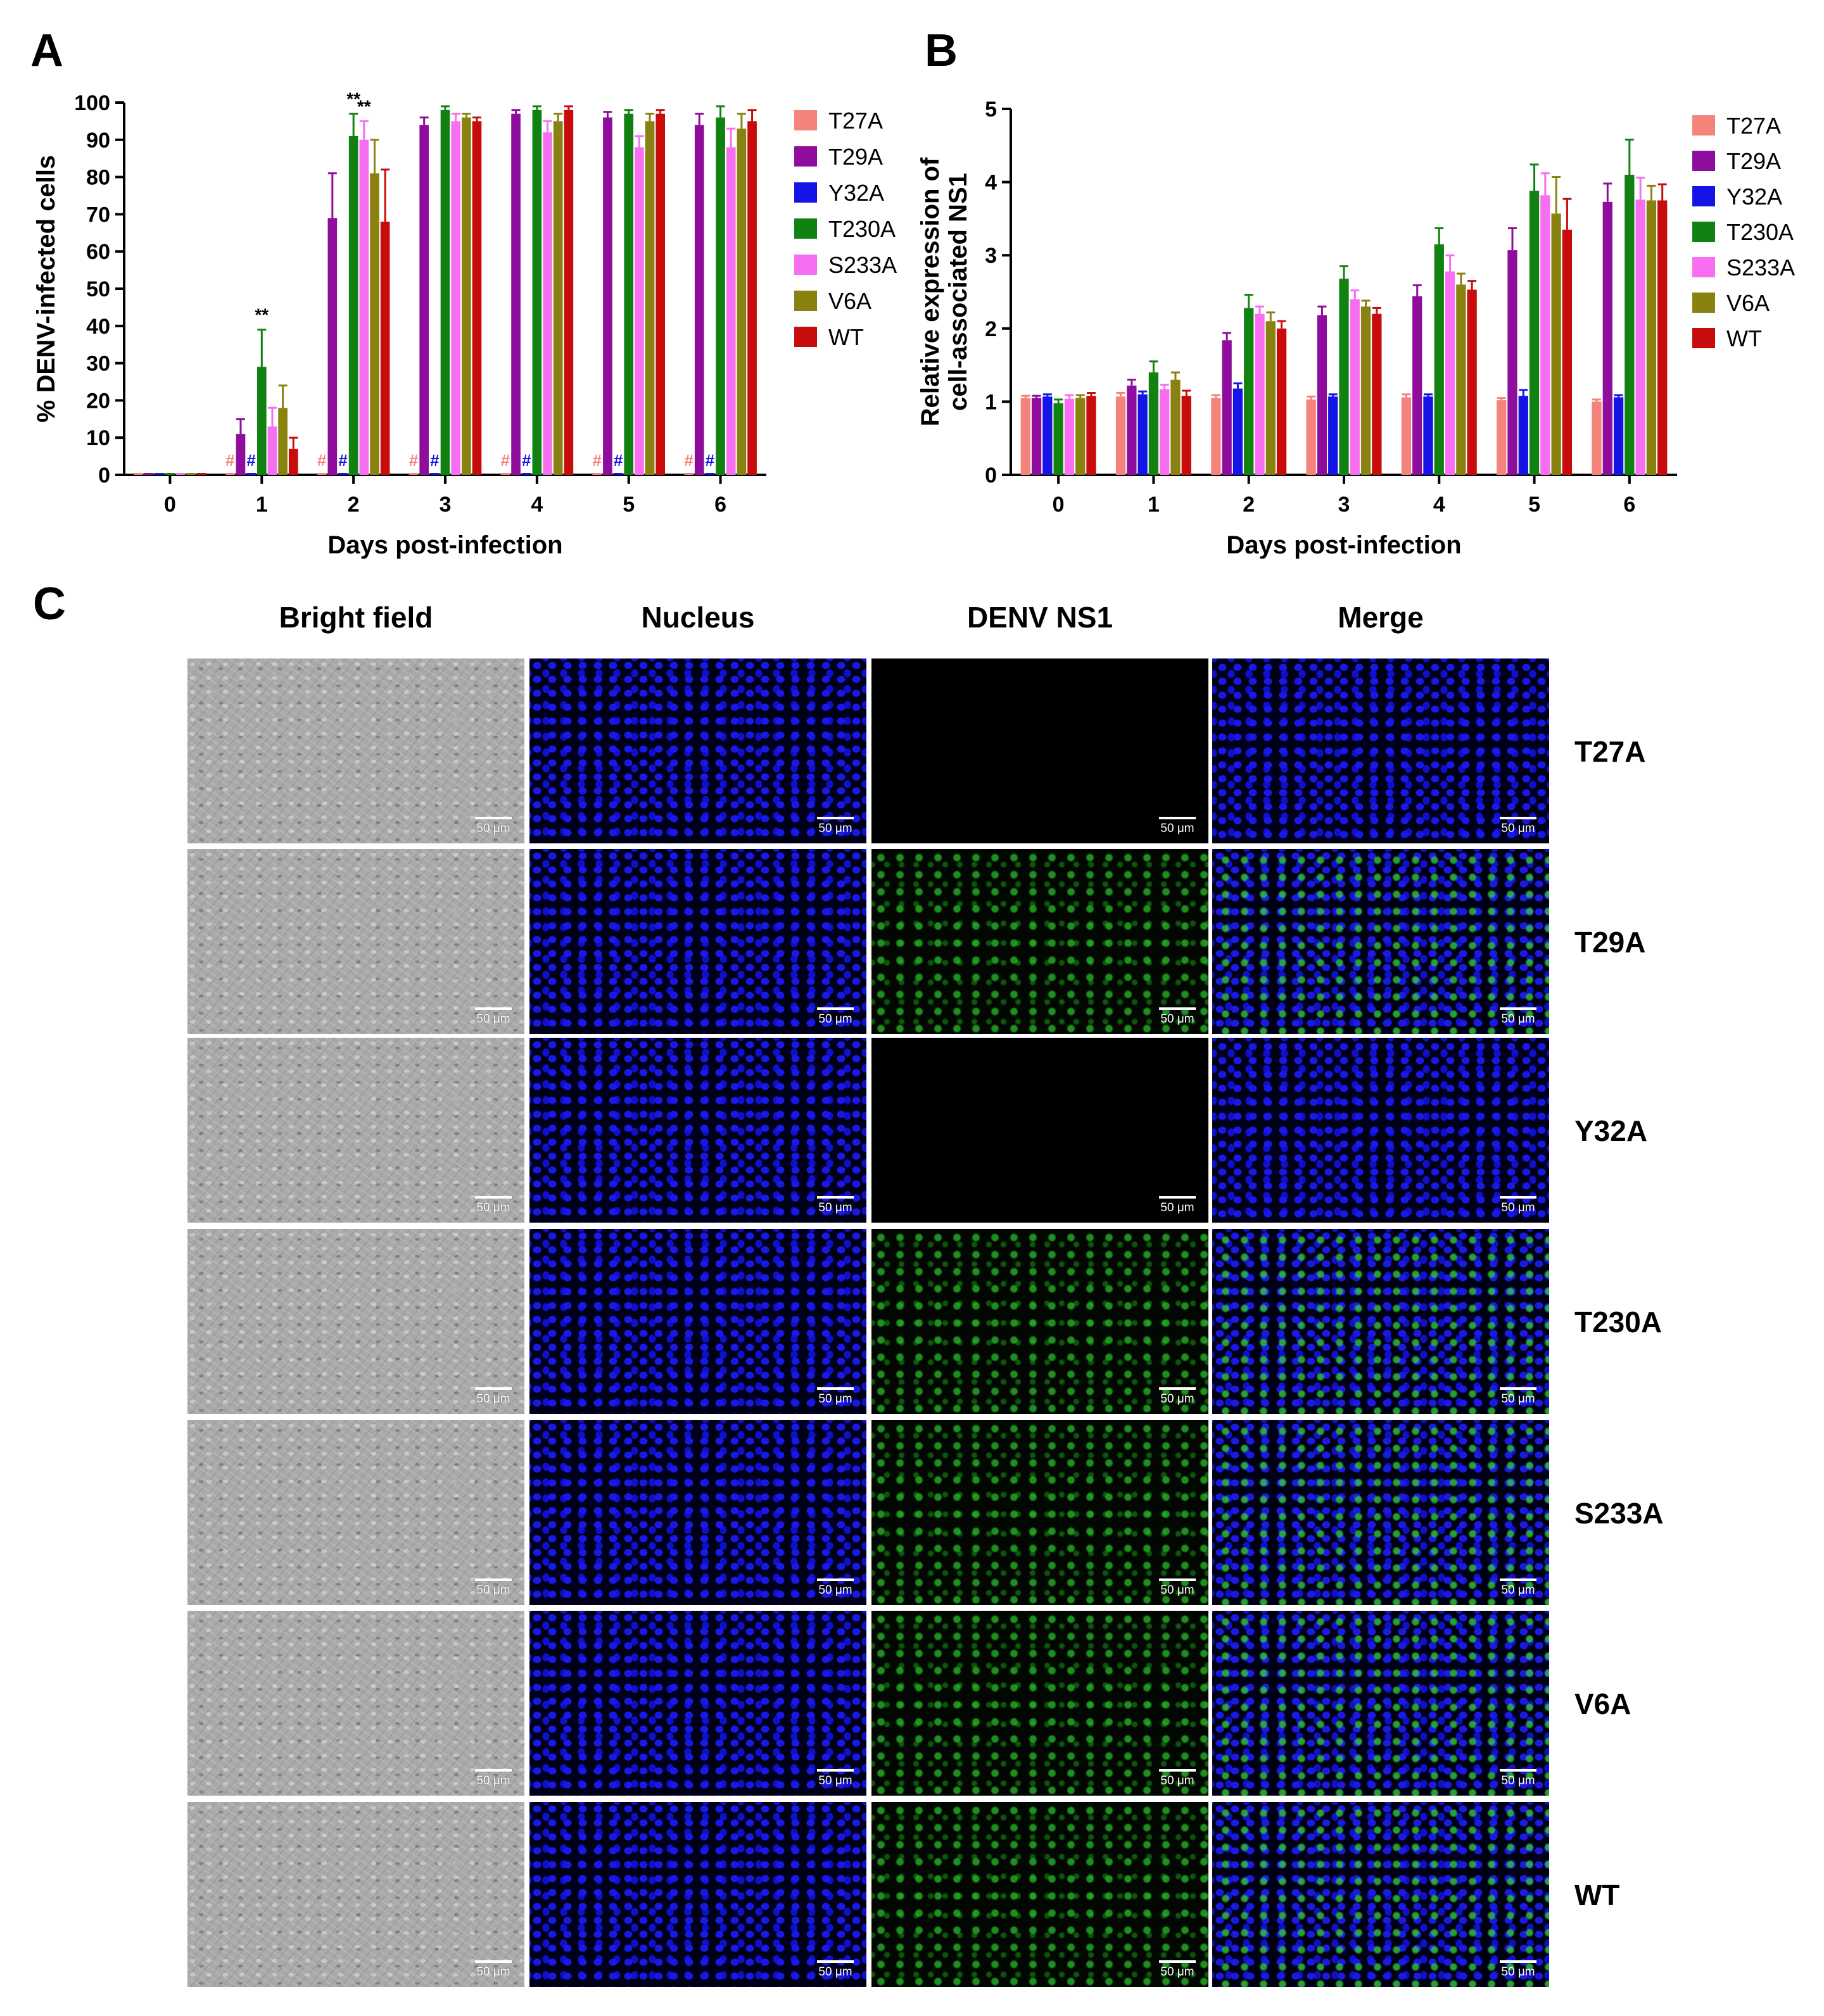  Describe the element at coordinates (1381, 617) in the screenshot. I see `column-header-merge: Merge` at that location.